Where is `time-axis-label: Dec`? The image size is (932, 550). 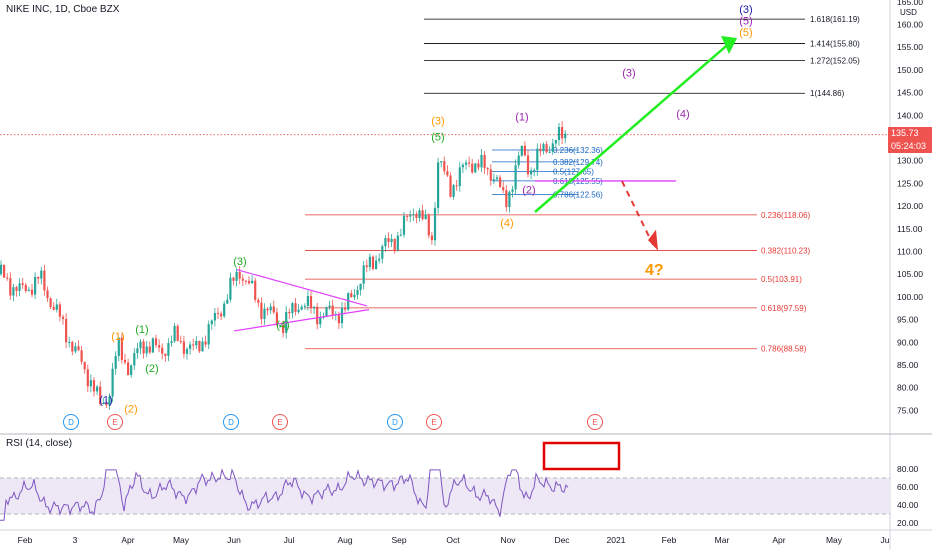 time-axis-label: Dec is located at coordinates (562, 540).